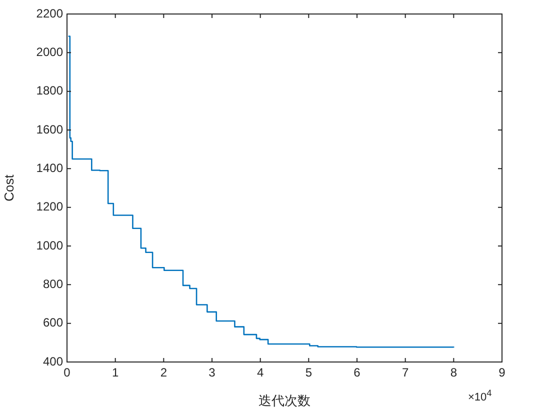 Image resolution: width=543 pixels, height=409 pixels. Describe the element at coordinates (8, 188) in the screenshot. I see `y-axis-title: Cost` at that location.